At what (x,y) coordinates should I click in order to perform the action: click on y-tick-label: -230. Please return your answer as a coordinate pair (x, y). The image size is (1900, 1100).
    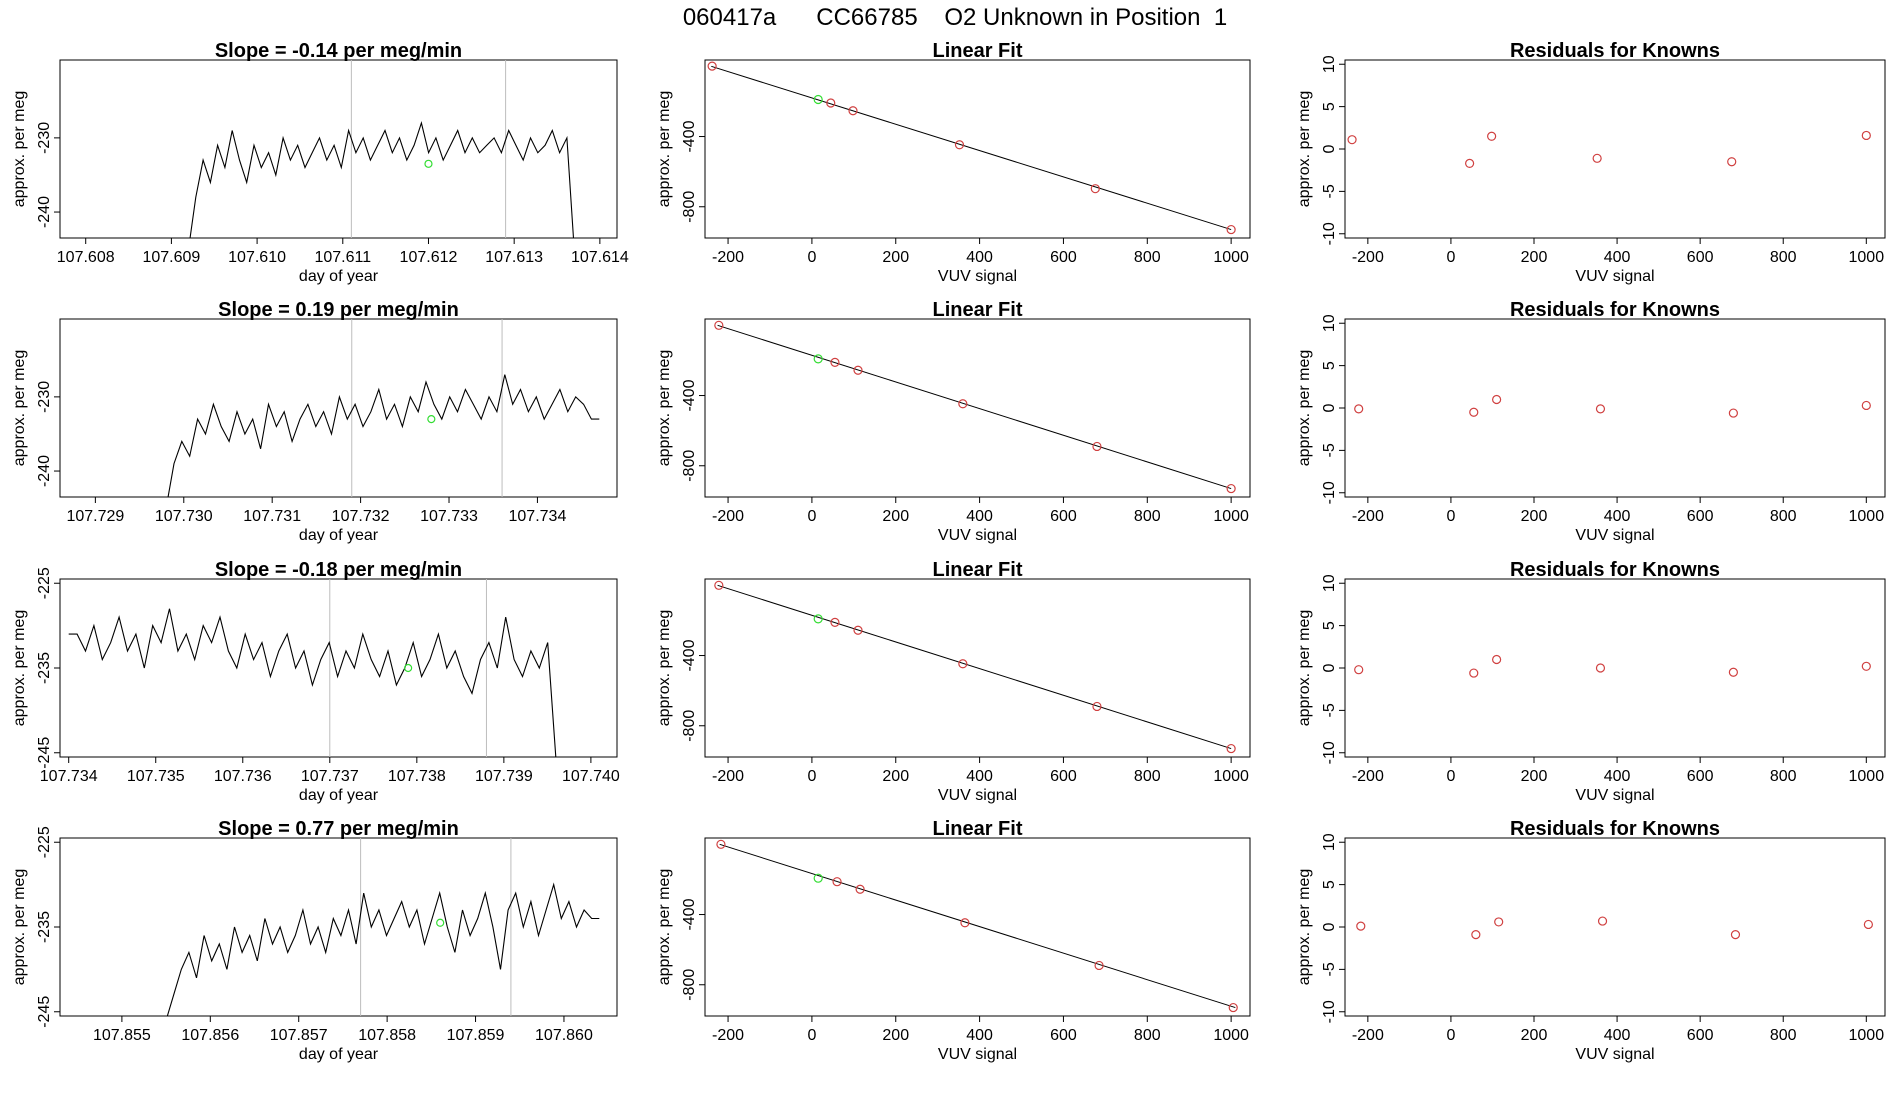
    Looking at the image, I should click on (44, 397).